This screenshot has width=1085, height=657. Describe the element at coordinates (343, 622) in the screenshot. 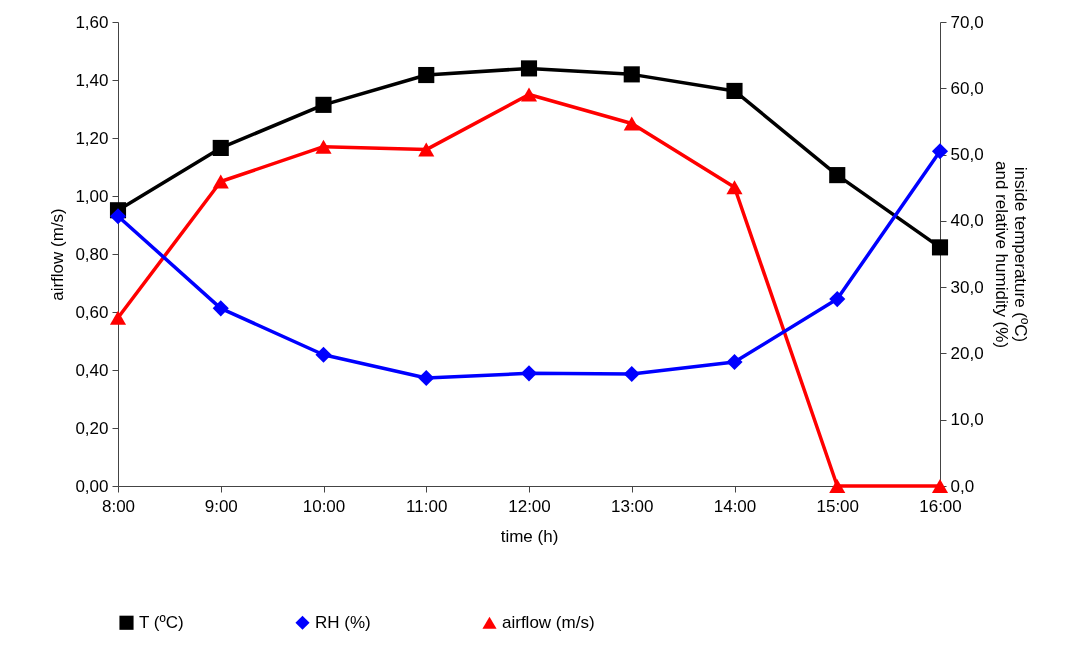

I see `legend-label: RH (%)` at that location.